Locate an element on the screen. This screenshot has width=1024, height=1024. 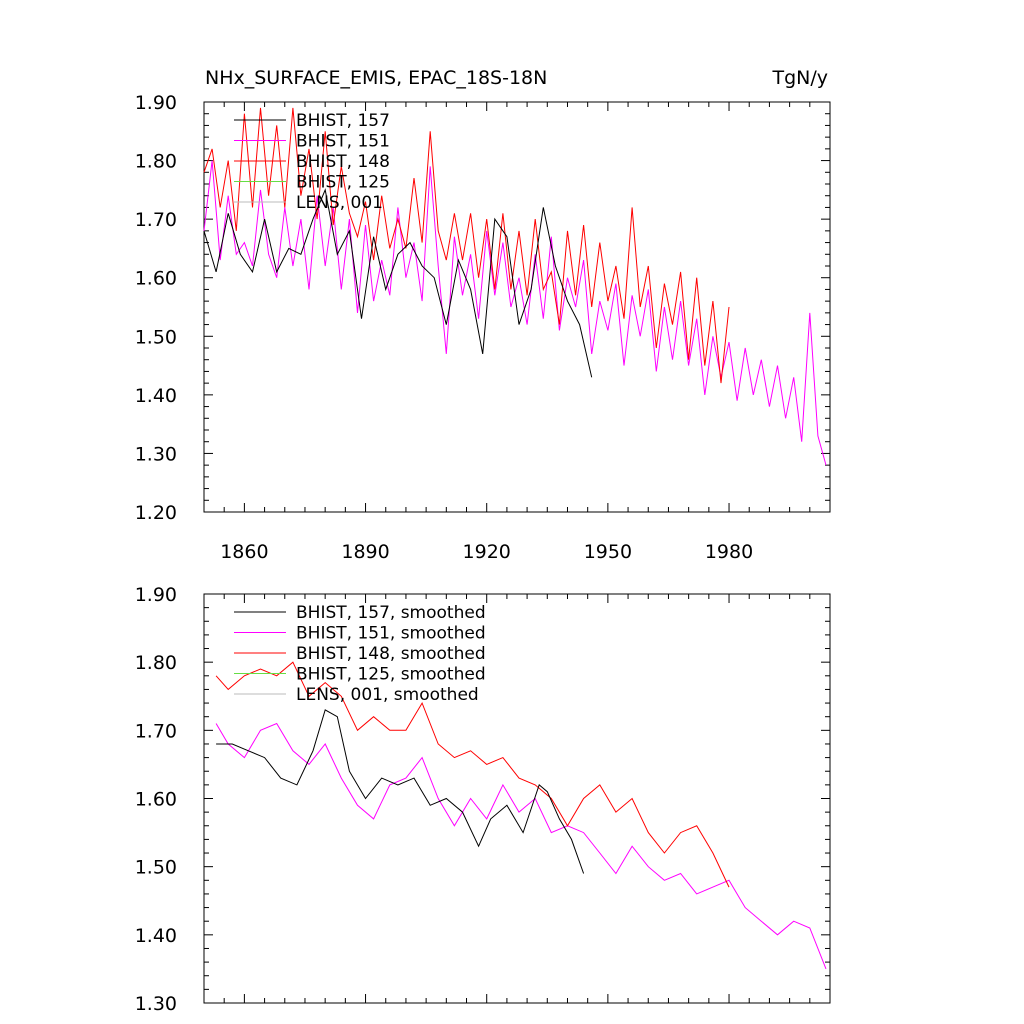
series-line-bhist-157-smoothed is located at coordinates (400, 791).